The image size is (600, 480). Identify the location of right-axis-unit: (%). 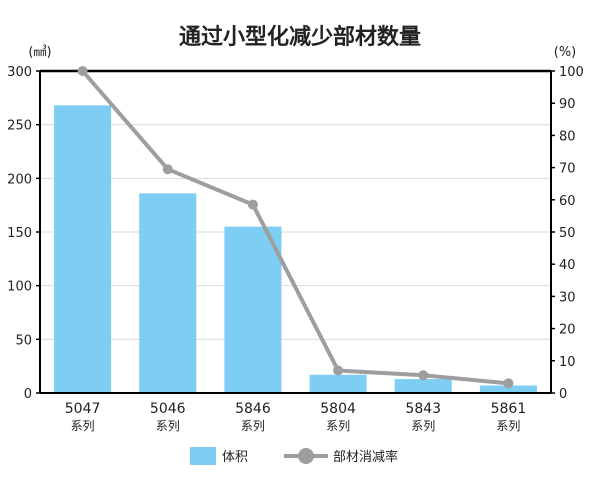
(565, 52).